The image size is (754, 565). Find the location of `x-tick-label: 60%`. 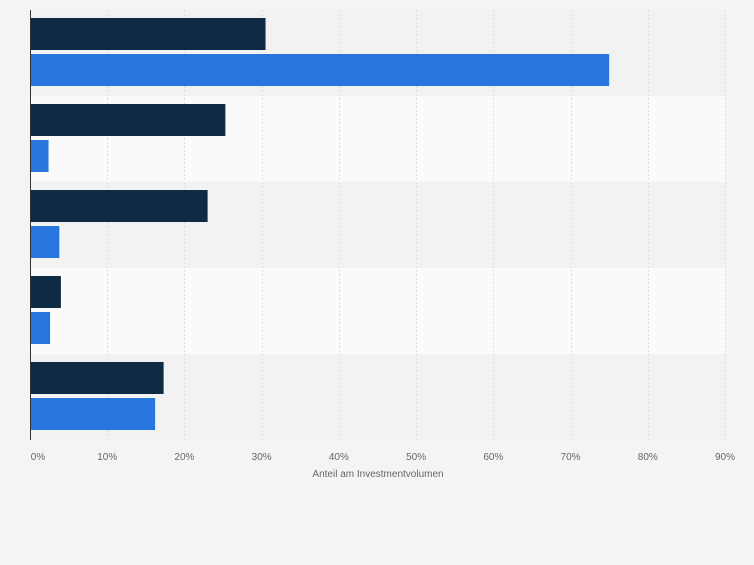

x-tick-label: 60% is located at coordinates (493, 457).